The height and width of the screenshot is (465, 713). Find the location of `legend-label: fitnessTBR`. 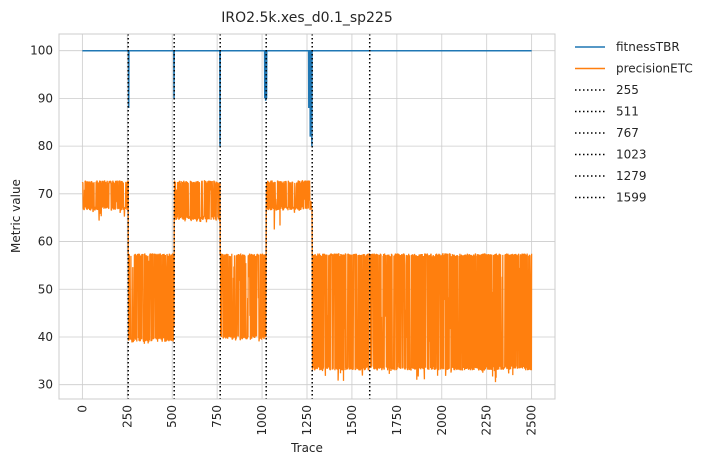

legend-label: fitnessTBR is located at coordinates (648, 47).